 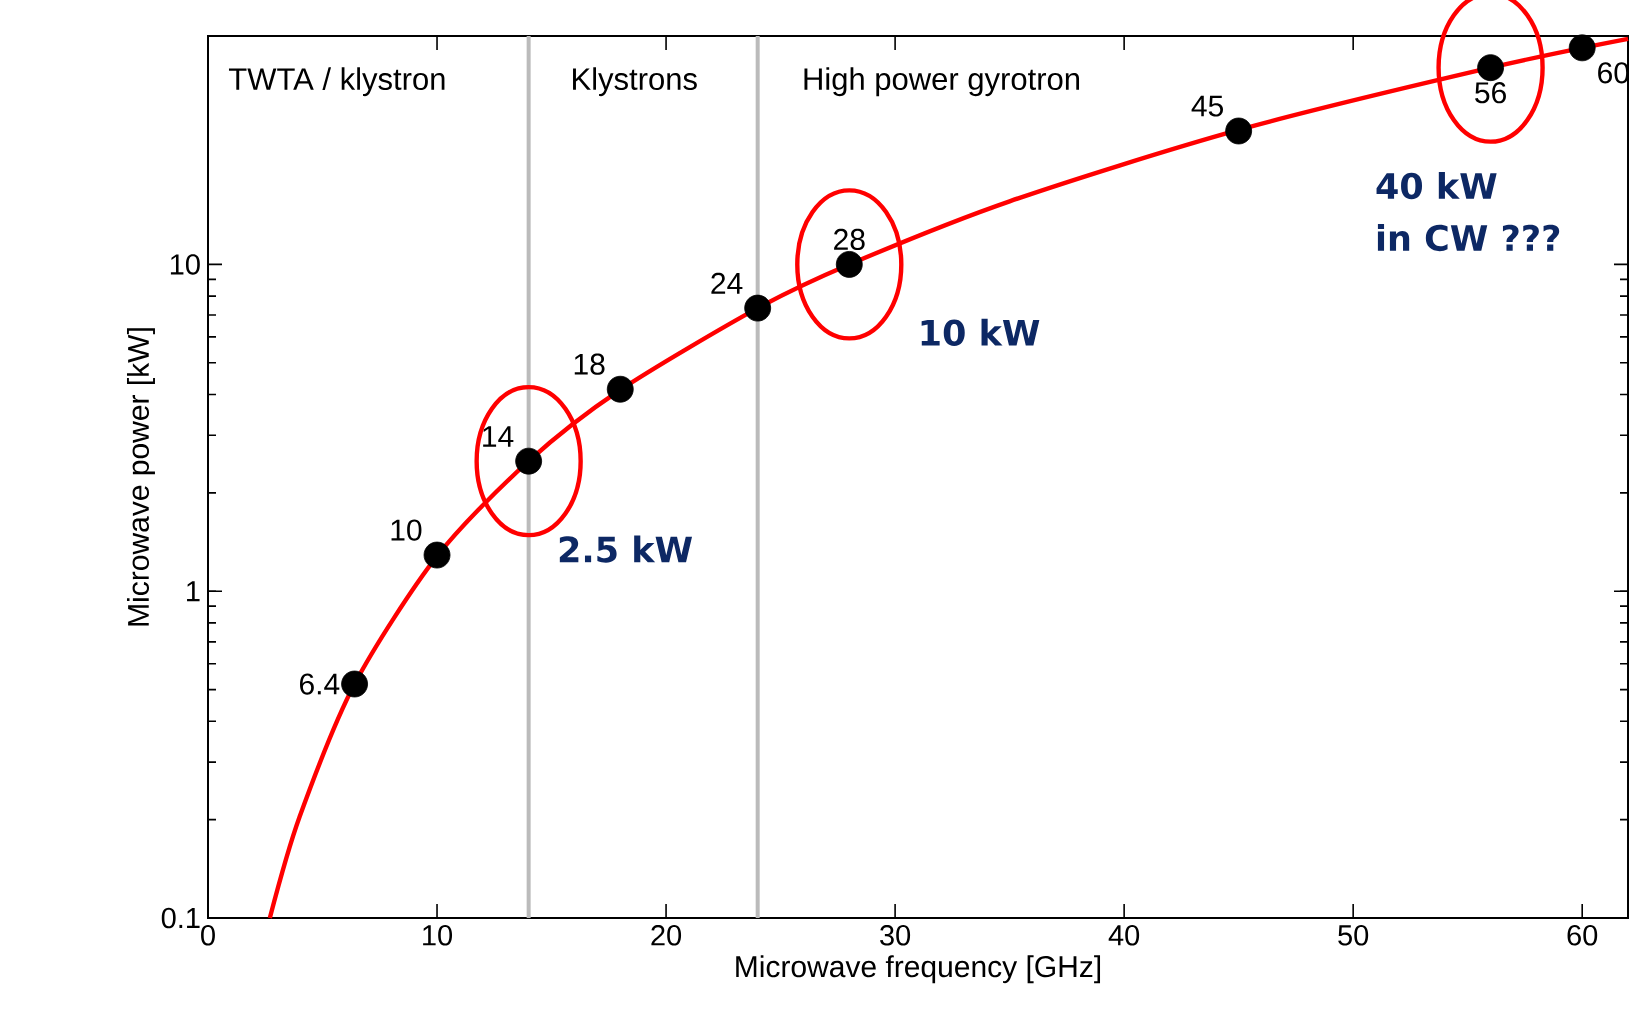 What do you see at coordinates (918, 969) in the screenshot?
I see `x-axis-title: Microwave frequency [GHz]` at bounding box center [918, 969].